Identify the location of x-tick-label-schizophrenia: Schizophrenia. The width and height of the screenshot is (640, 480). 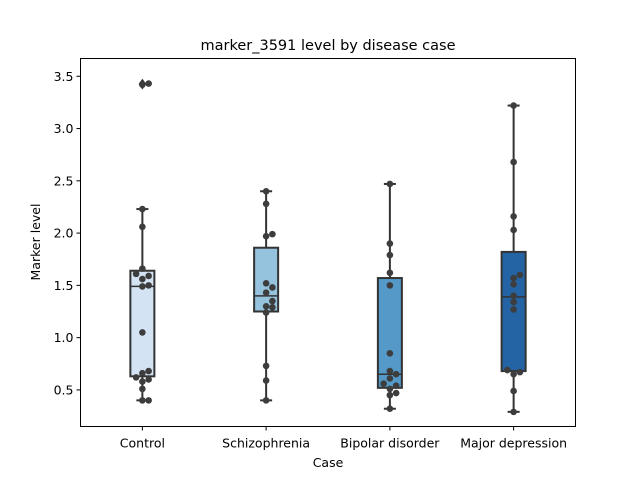
(266, 443).